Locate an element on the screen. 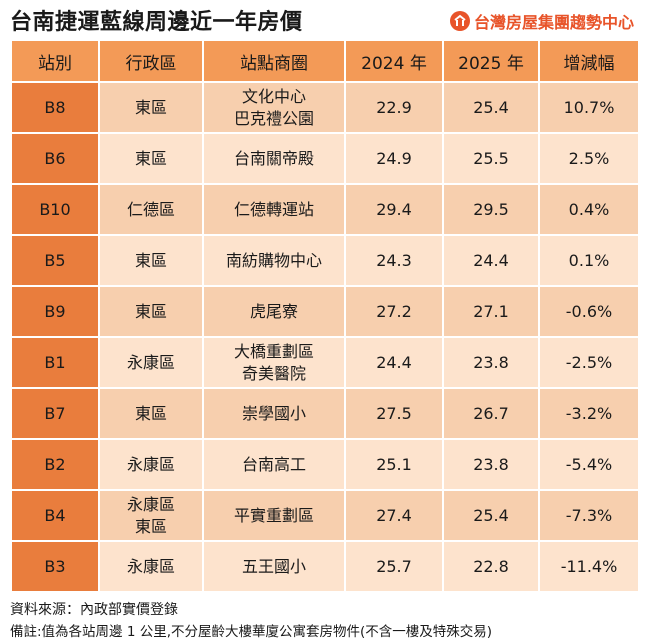 Image resolution: width=648 pixels, height=642 pixels. table-row: B5 東區 南紡購物中心 24.3 24.4 0.1% is located at coordinates (325, 260).